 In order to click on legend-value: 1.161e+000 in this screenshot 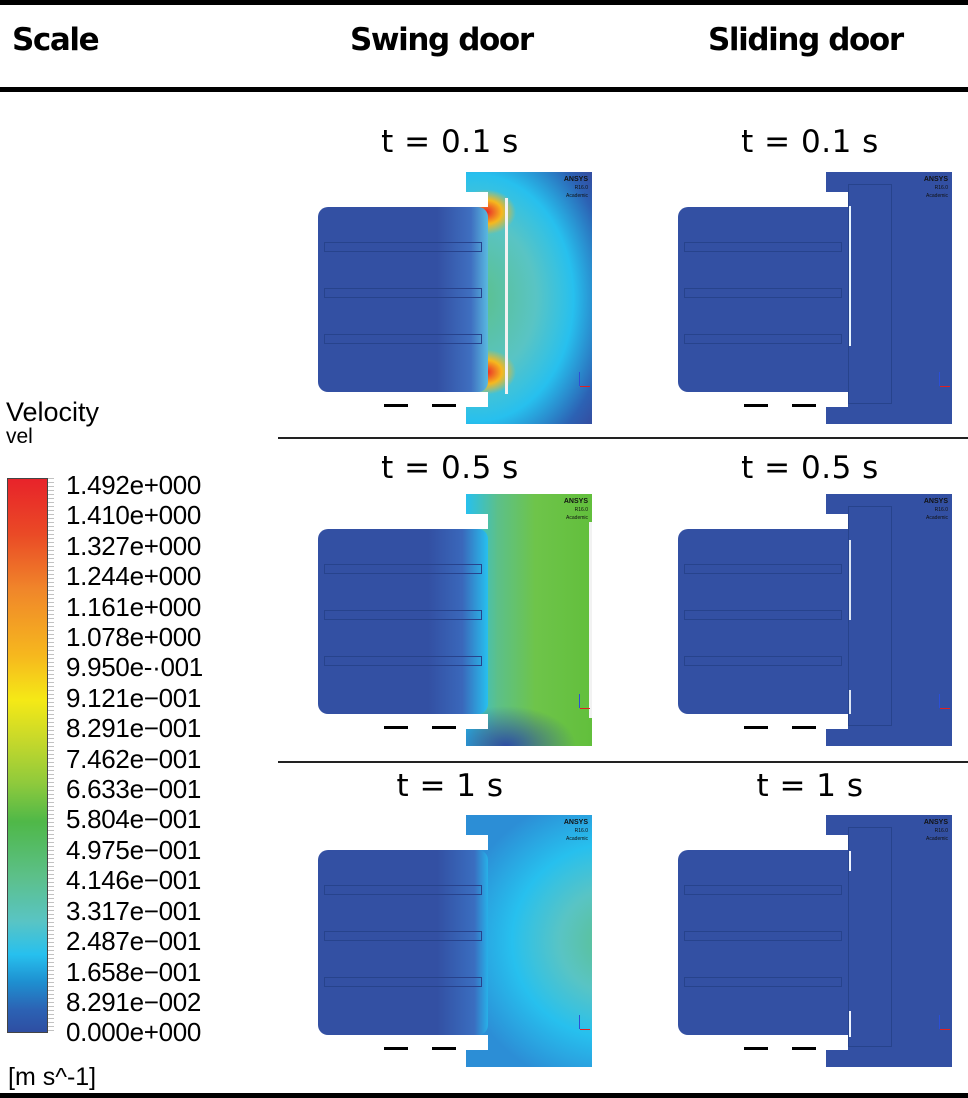, I will do `click(134, 606)`.